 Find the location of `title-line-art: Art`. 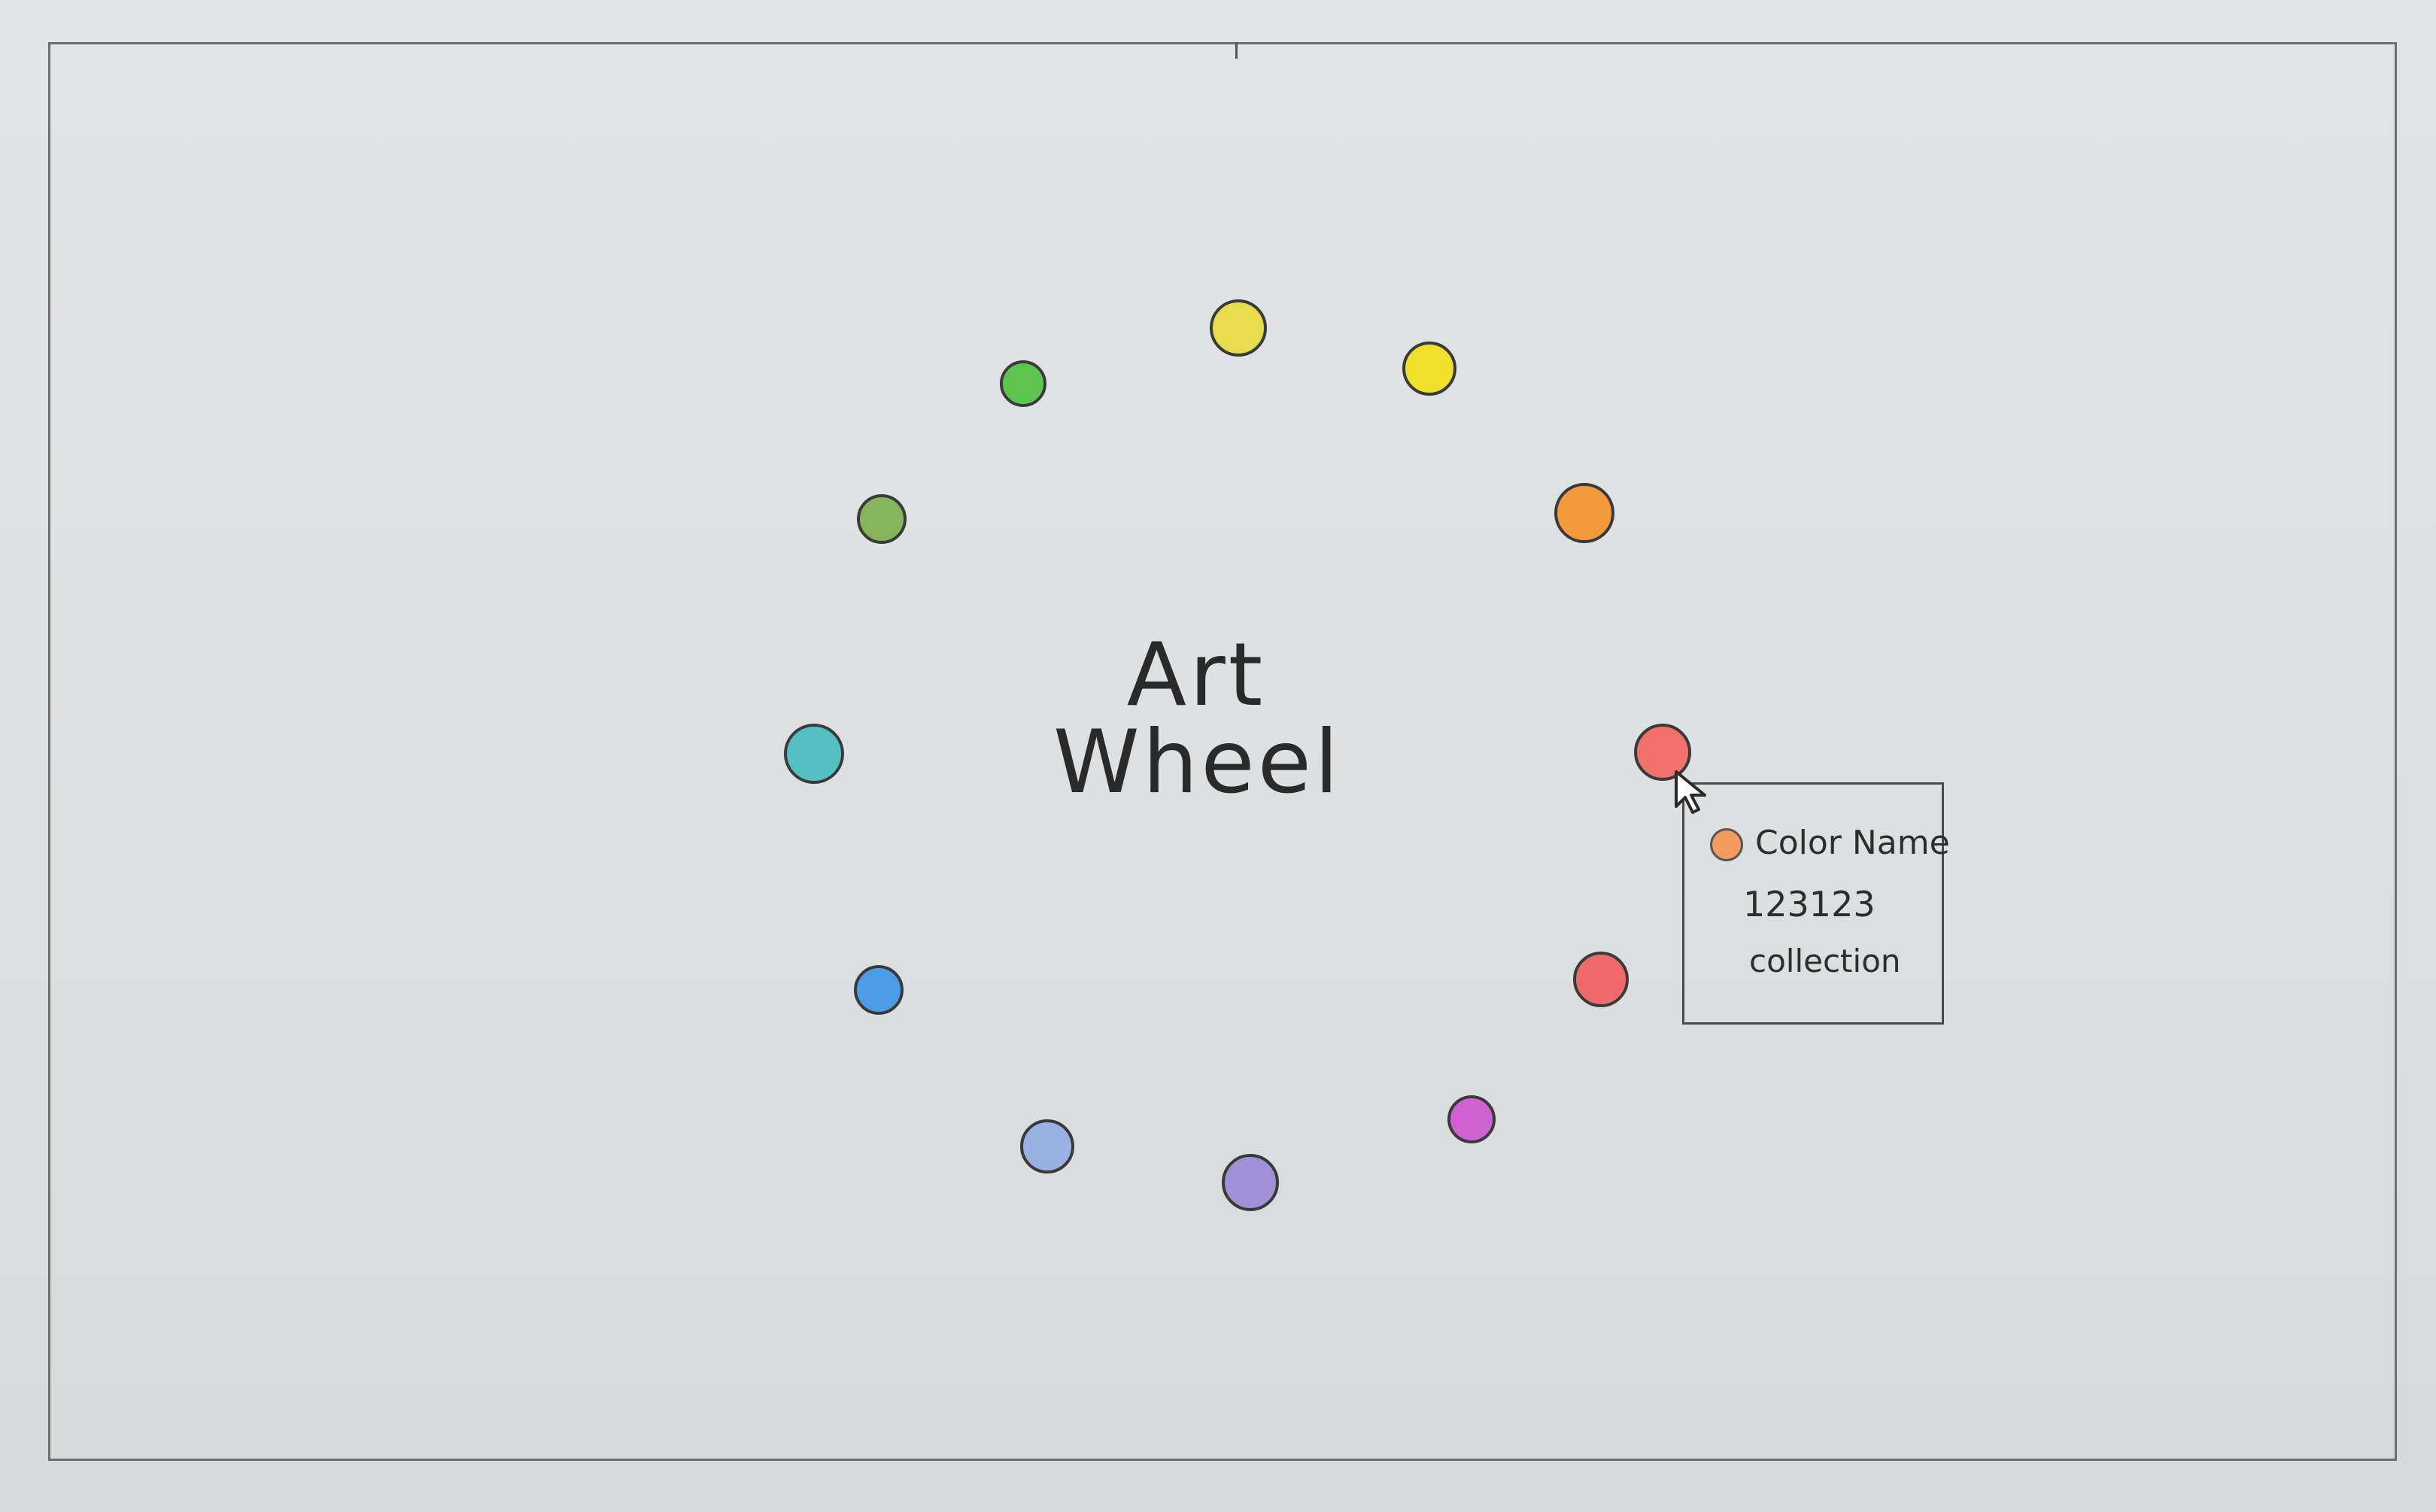

title-line-art: Art is located at coordinates (1196, 675).